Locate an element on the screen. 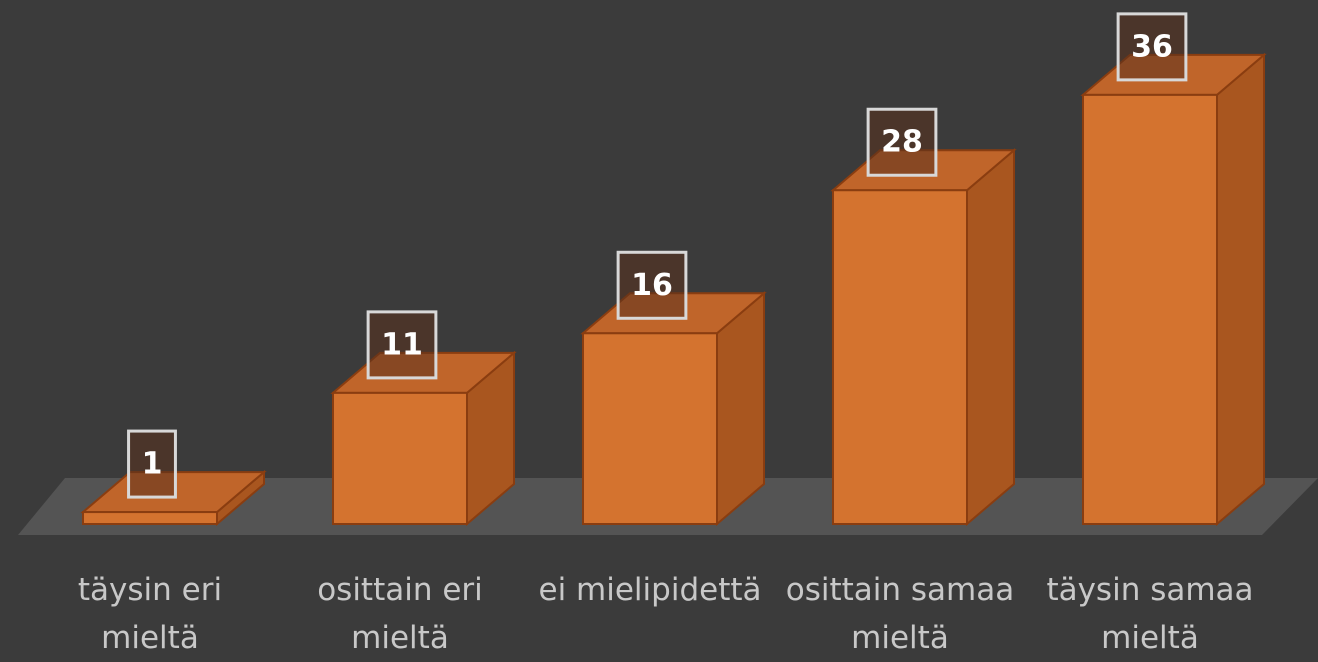  category-label: täysin eri mieltä is located at coordinates (150, 614).